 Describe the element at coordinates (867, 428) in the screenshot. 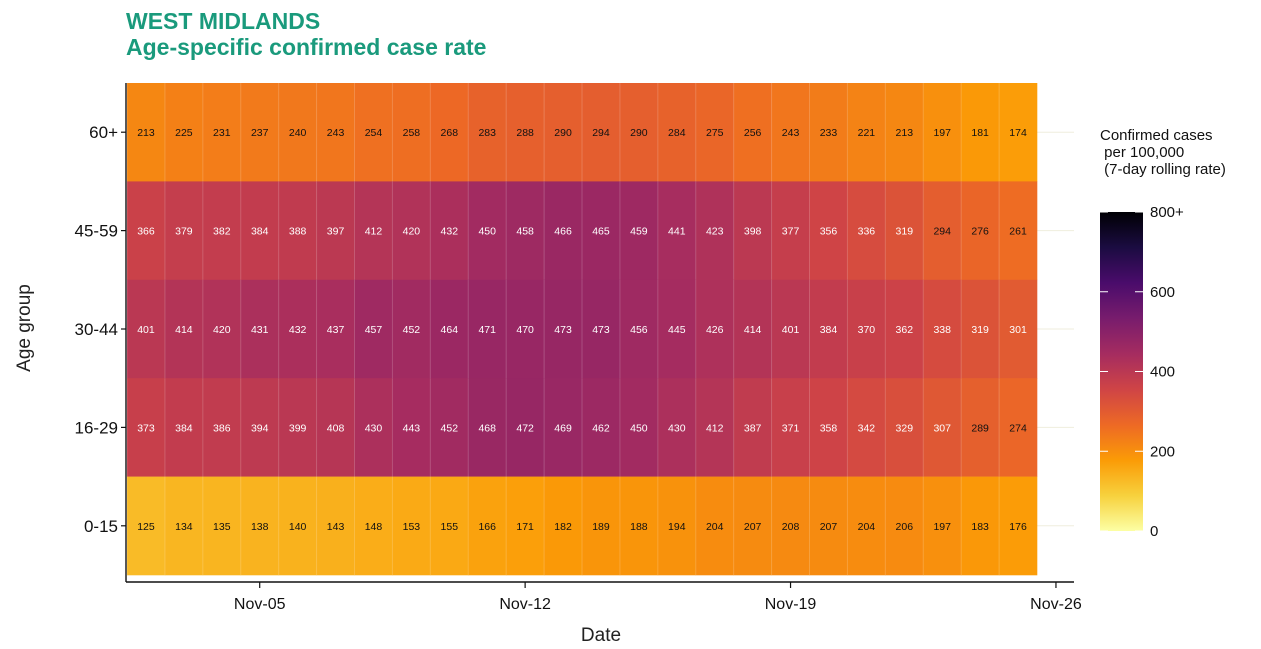

I see `cell-value-label: 342` at that location.